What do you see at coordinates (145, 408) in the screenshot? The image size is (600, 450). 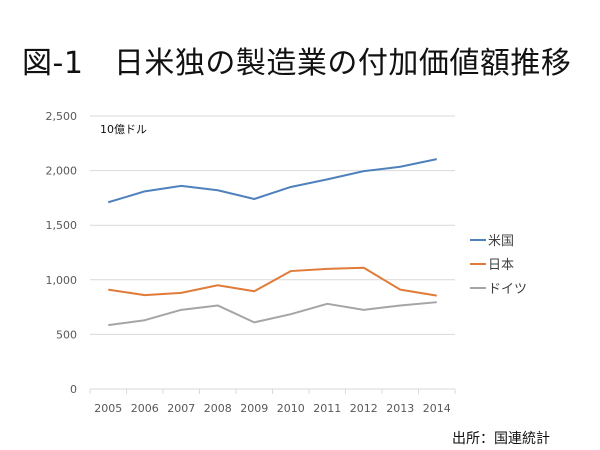 I see `x-tick-label: 2006` at bounding box center [145, 408].